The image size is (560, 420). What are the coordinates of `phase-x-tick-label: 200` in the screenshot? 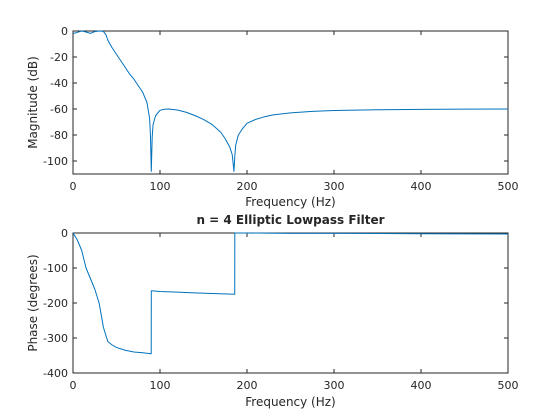 It's located at (247, 385).